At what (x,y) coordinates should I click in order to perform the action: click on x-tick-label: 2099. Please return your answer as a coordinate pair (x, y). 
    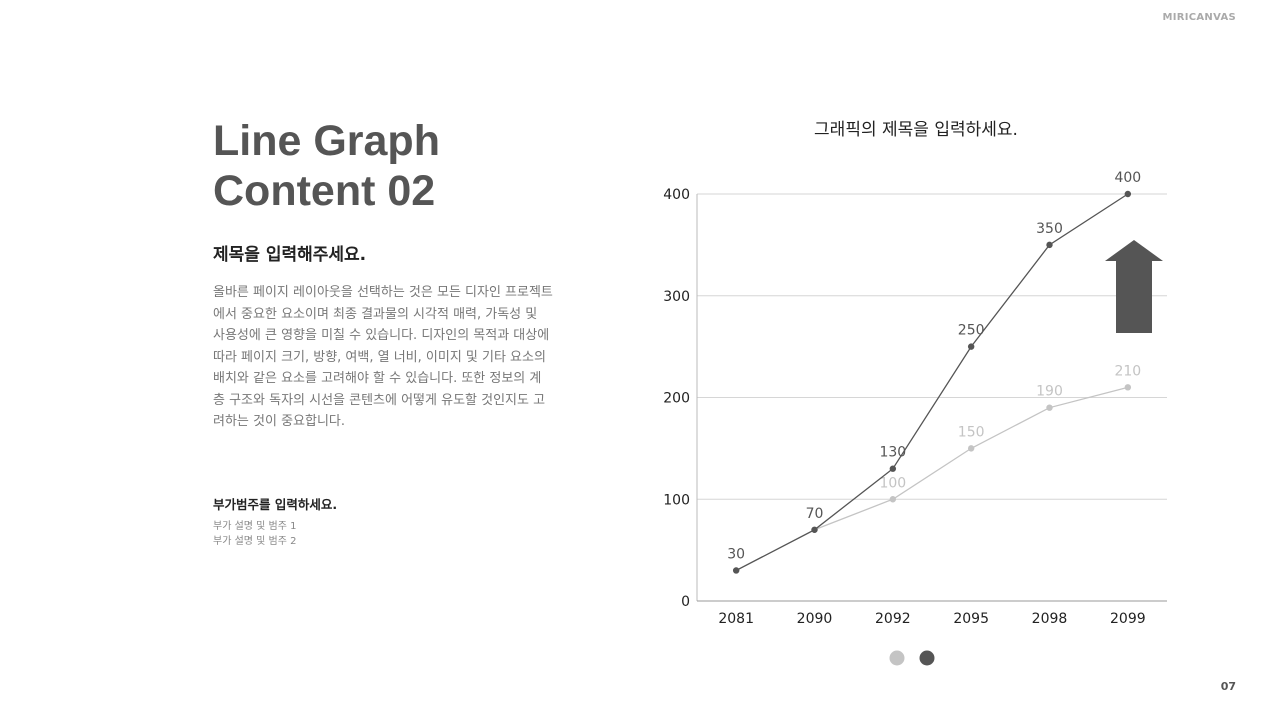
    Looking at the image, I should click on (1128, 619).